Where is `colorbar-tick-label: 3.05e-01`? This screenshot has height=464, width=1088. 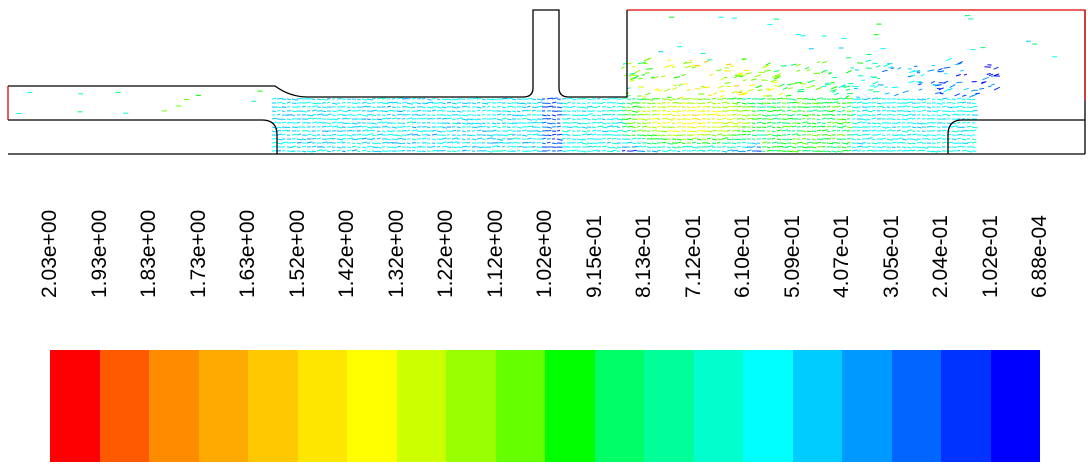
colorbar-tick-label: 3.05e-01 is located at coordinates (891, 256).